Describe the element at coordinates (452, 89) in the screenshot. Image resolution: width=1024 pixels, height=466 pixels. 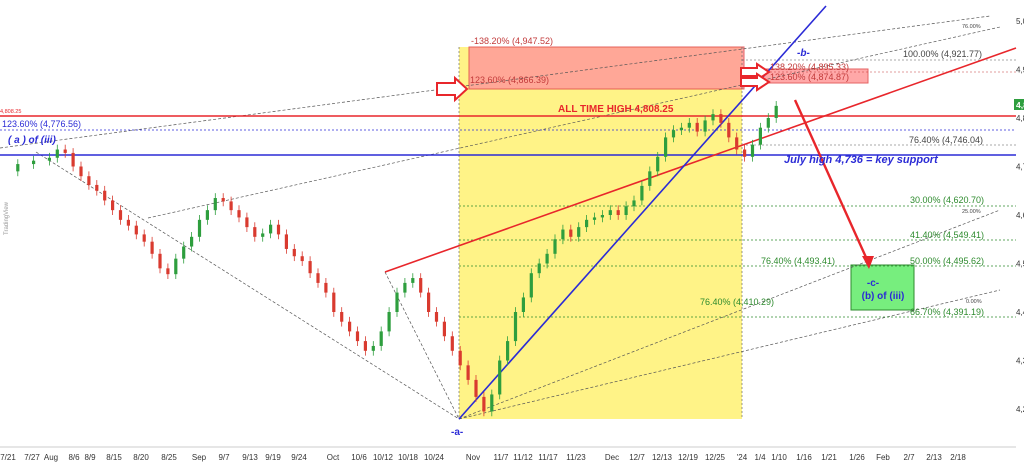
I see `arrow-left-target` at that location.